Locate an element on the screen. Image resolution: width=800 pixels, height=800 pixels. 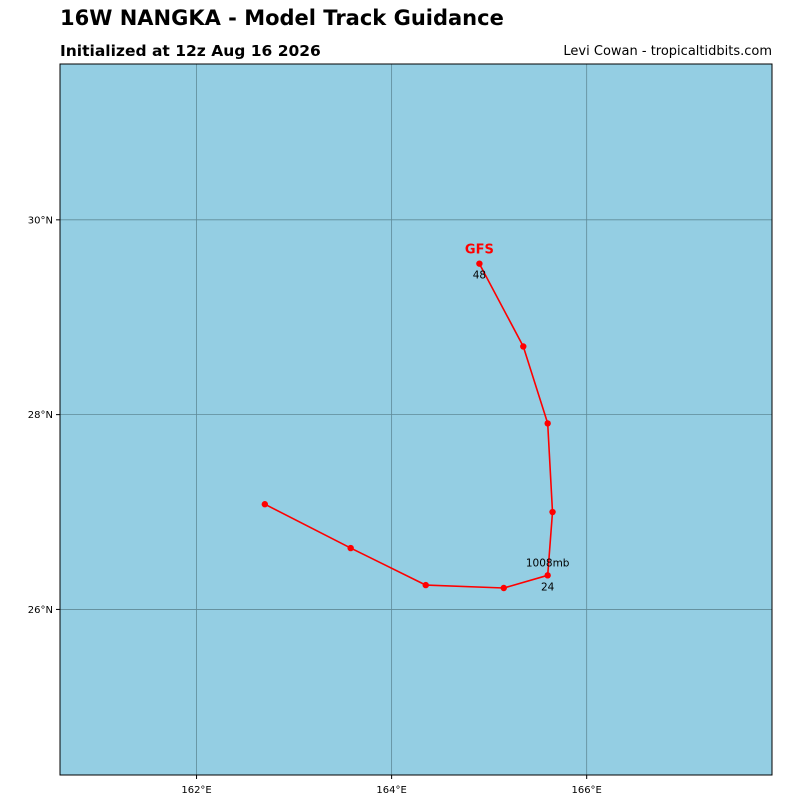
pressure-label: 1008mb is located at coordinates (548, 563).